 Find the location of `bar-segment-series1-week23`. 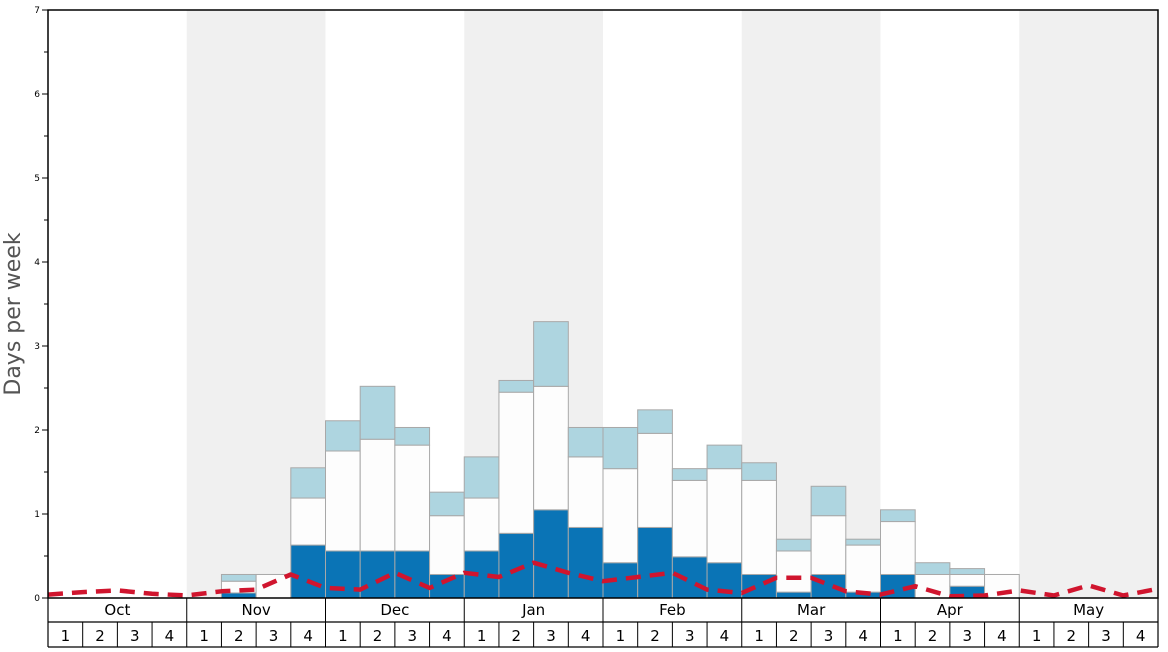

bar-segment-series1-week23 is located at coordinates (828, 545).